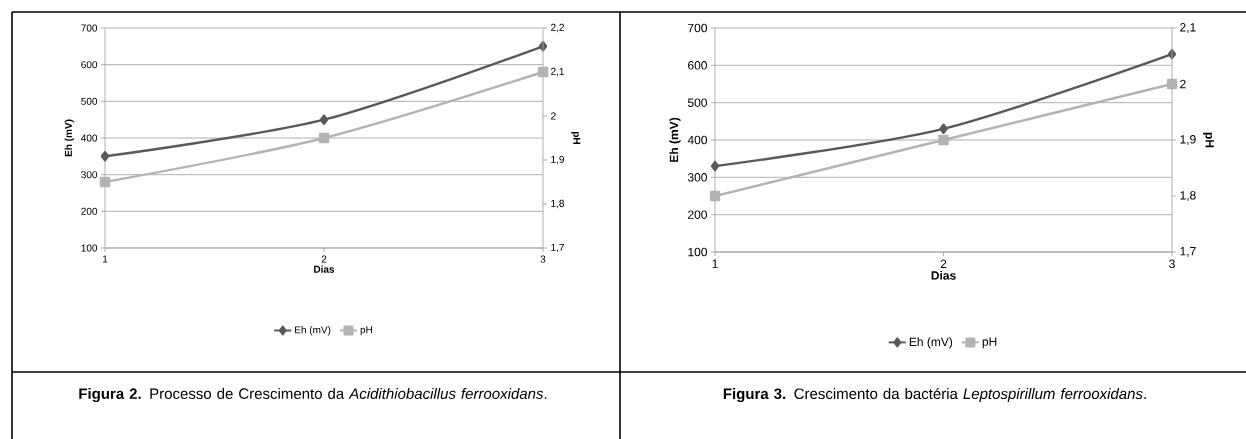 The image size is (1246, 439). I want to click on text: Figura 2. Processo de Crescimento da Acidithiobacillus ferrooxidans., so click(313, 395).